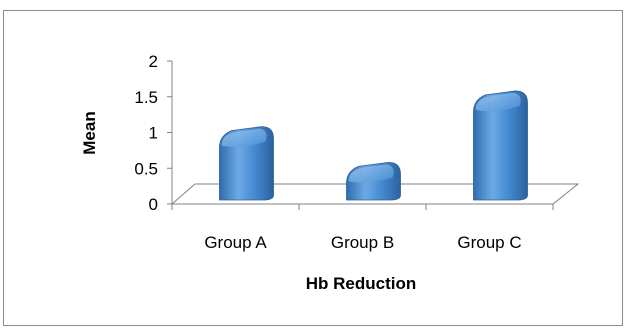 This screenshot has width=628, height=331. I want to click on x-tick-label: Group A, so click(235, 242).